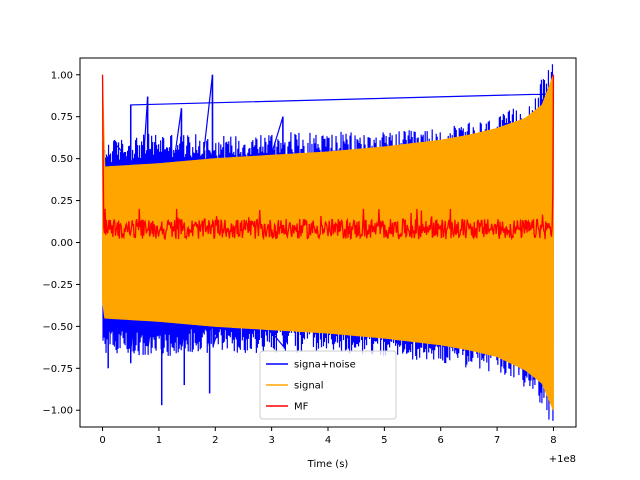 Image resolution: width=640 pixels, height=480 pixels. Describe the element at coordinates (328, 440) in the screenshot. I see `x-tick-label: 4` at that location.